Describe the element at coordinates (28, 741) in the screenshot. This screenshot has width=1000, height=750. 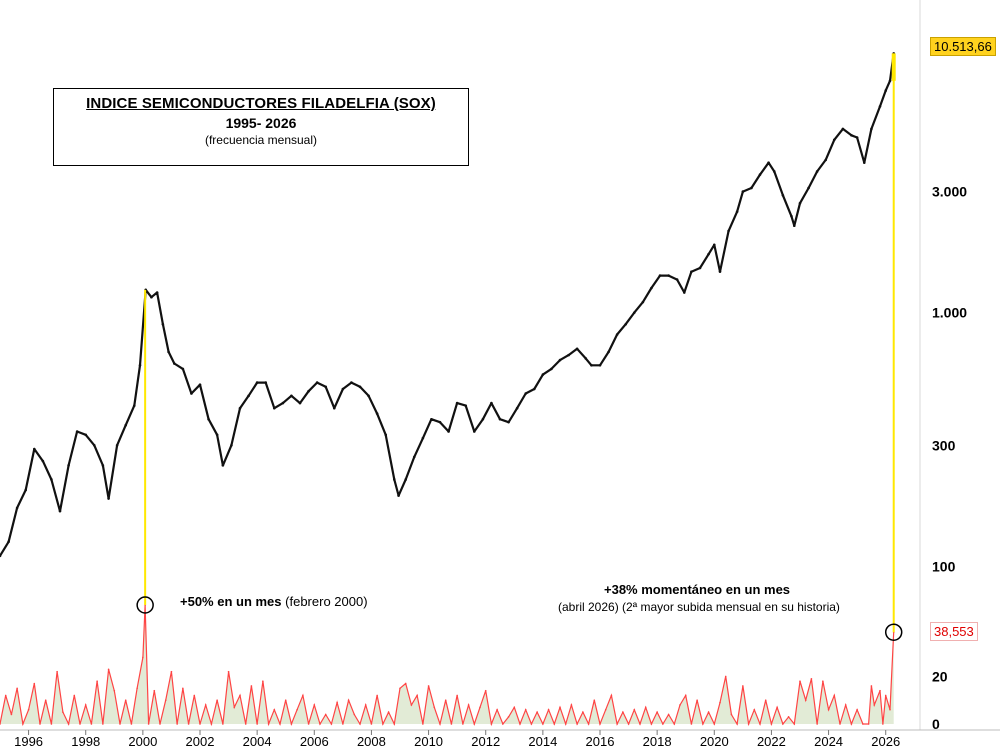
I see `x-tick-label: 1996` at that location.